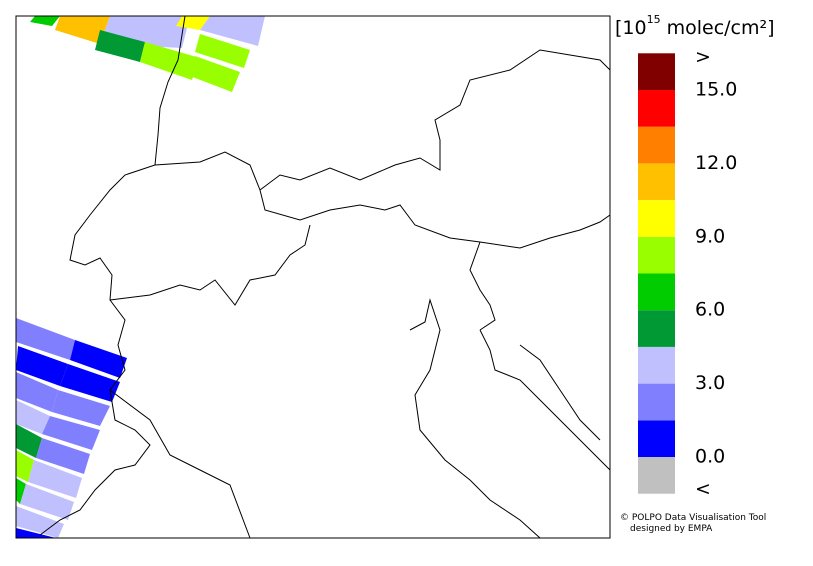 The height and width of the screenshot is (566, 813). I want to click on colorbar-tick-label: 9.0, so click(710, 236).